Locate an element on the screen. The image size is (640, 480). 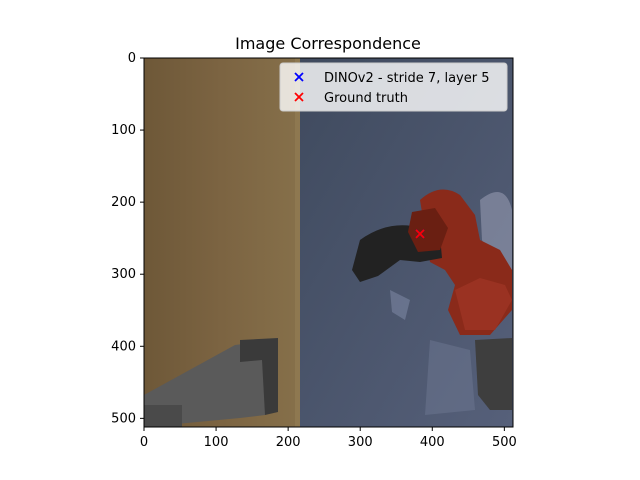
legend-label: DINOv2 - stride 7, layer 5 is located at coordinates (406, 78).